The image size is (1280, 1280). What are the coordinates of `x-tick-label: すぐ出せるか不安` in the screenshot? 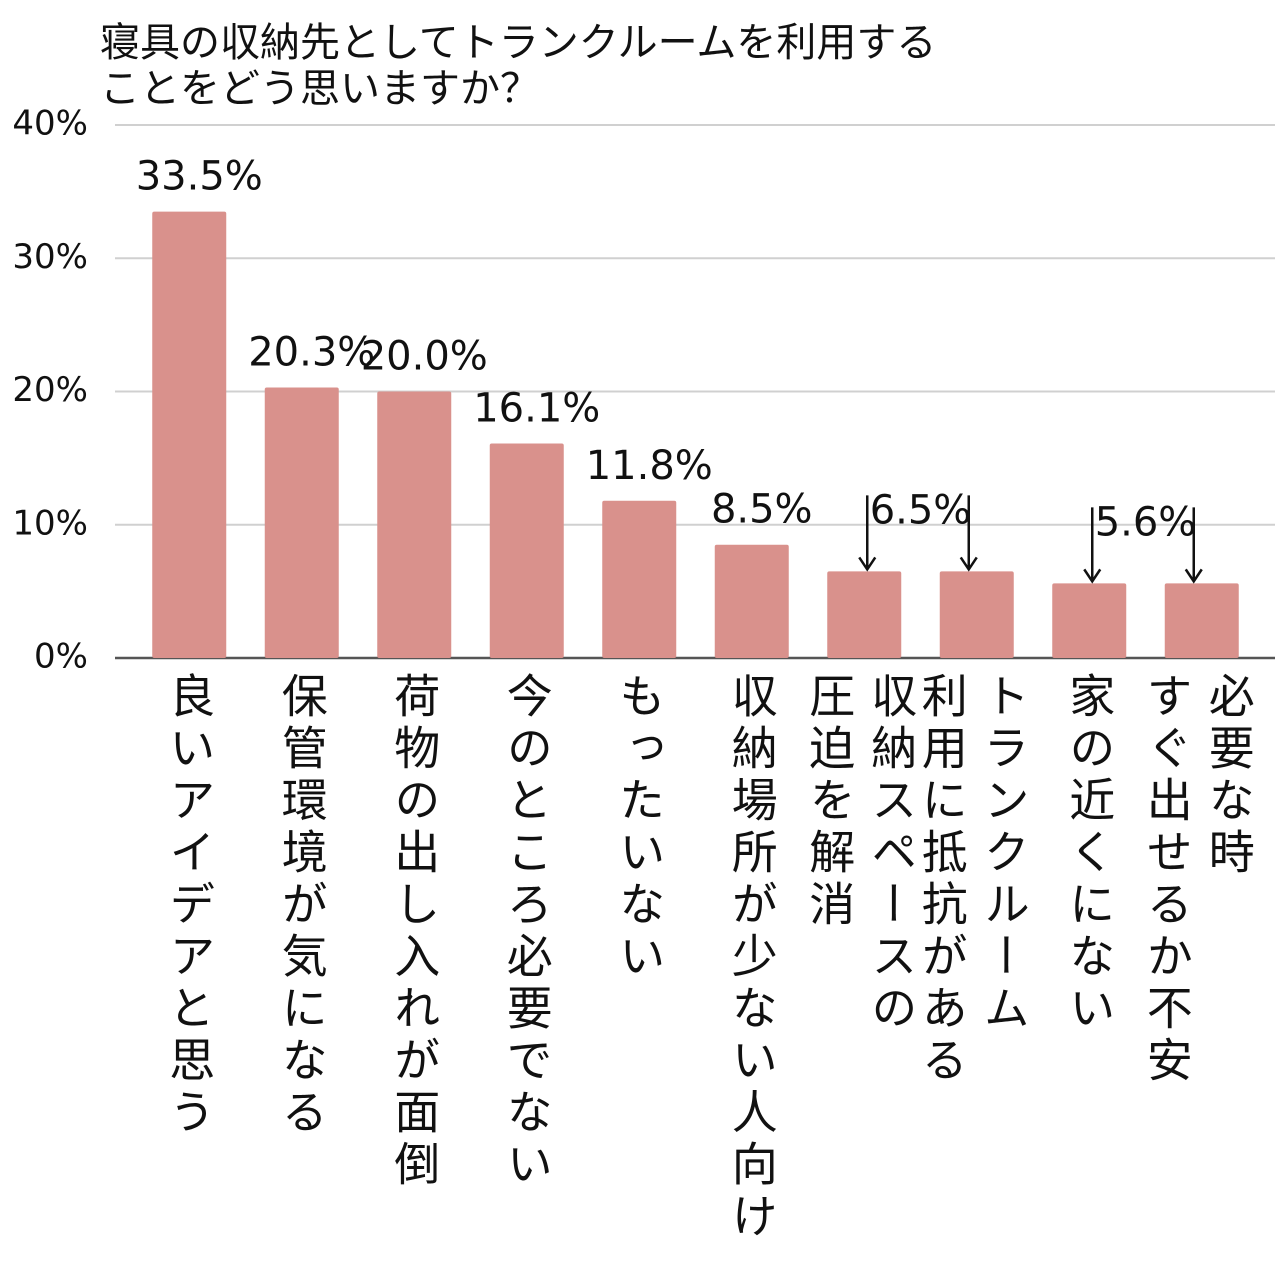 It's located at (1167, 880).